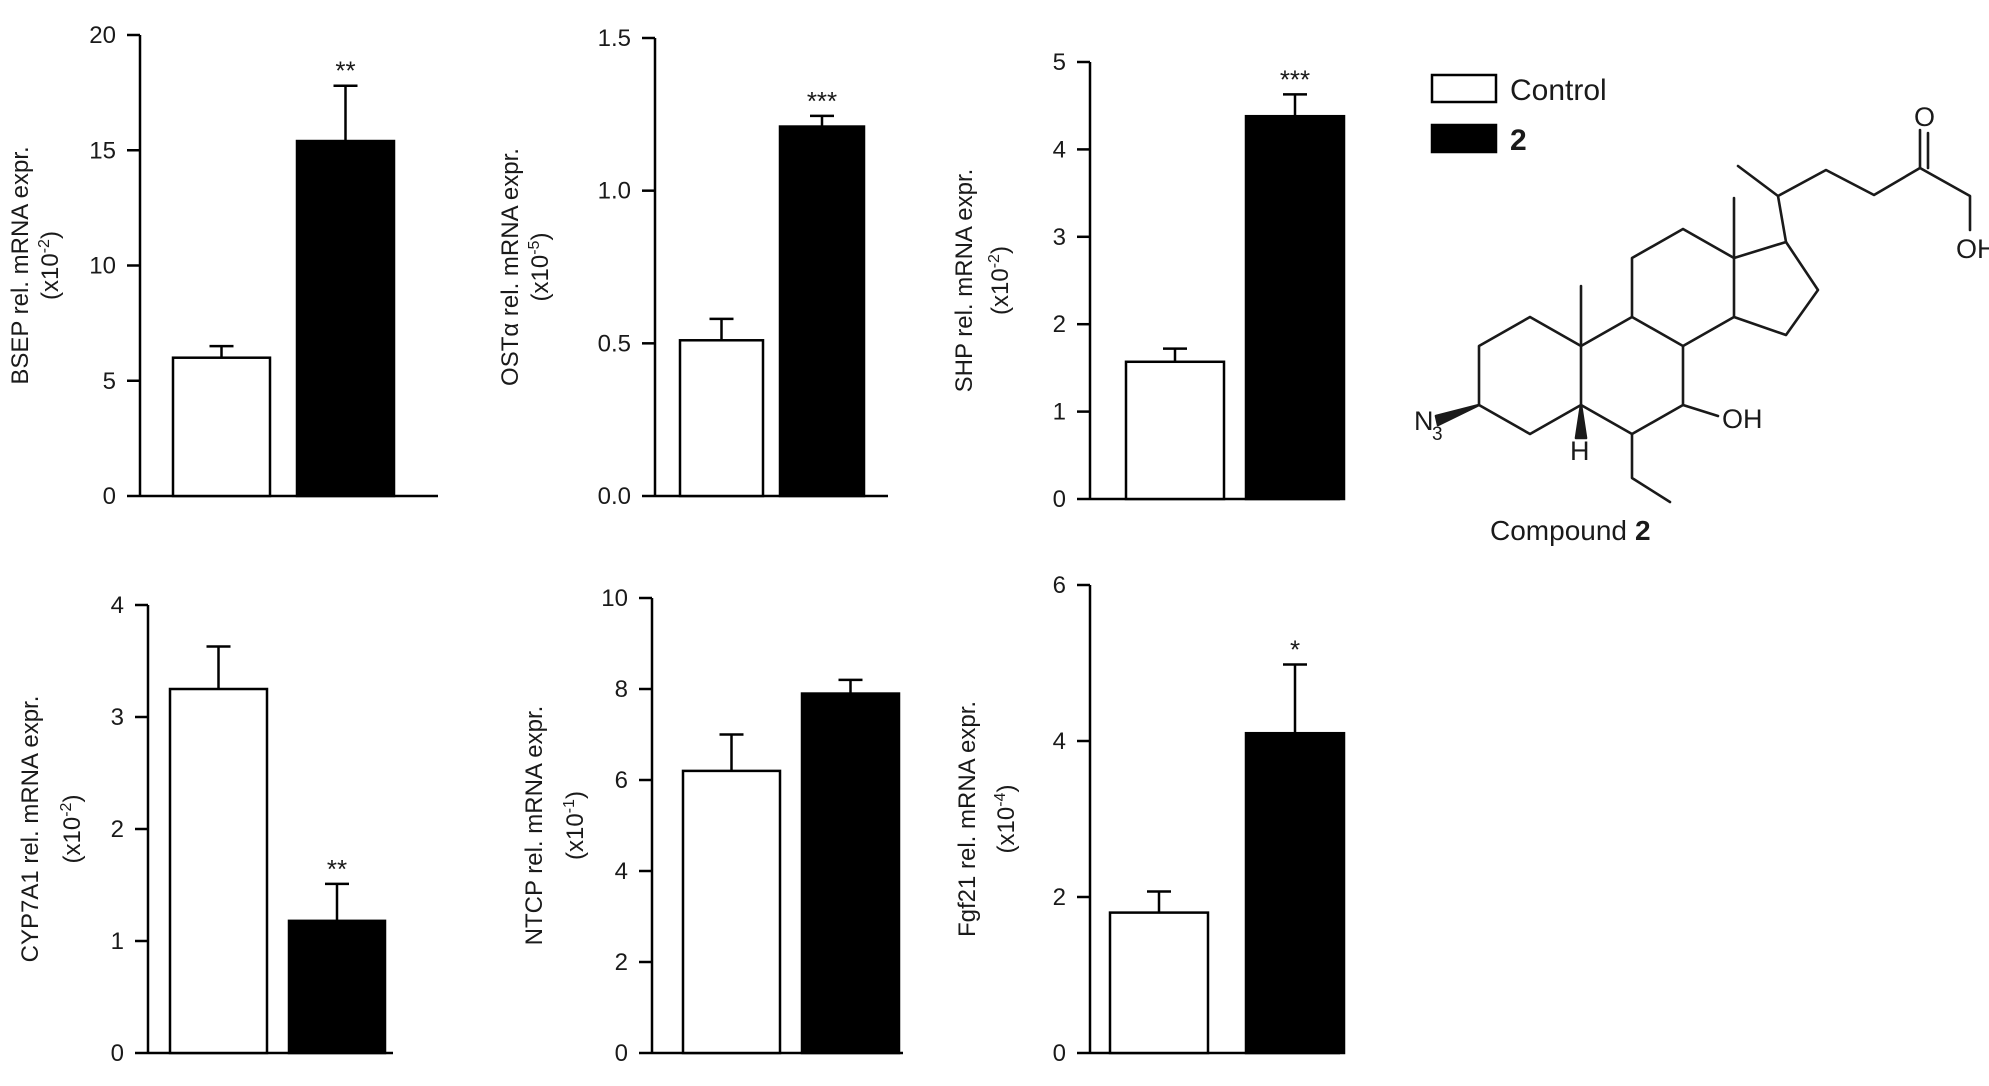 Image resolution: width=1989 pixels, height=1086 pixels. What do you see at coordinates (1424, 421) in the screenshot?
I see `atom-azide-n: N` at bounding box center [1424, 421].